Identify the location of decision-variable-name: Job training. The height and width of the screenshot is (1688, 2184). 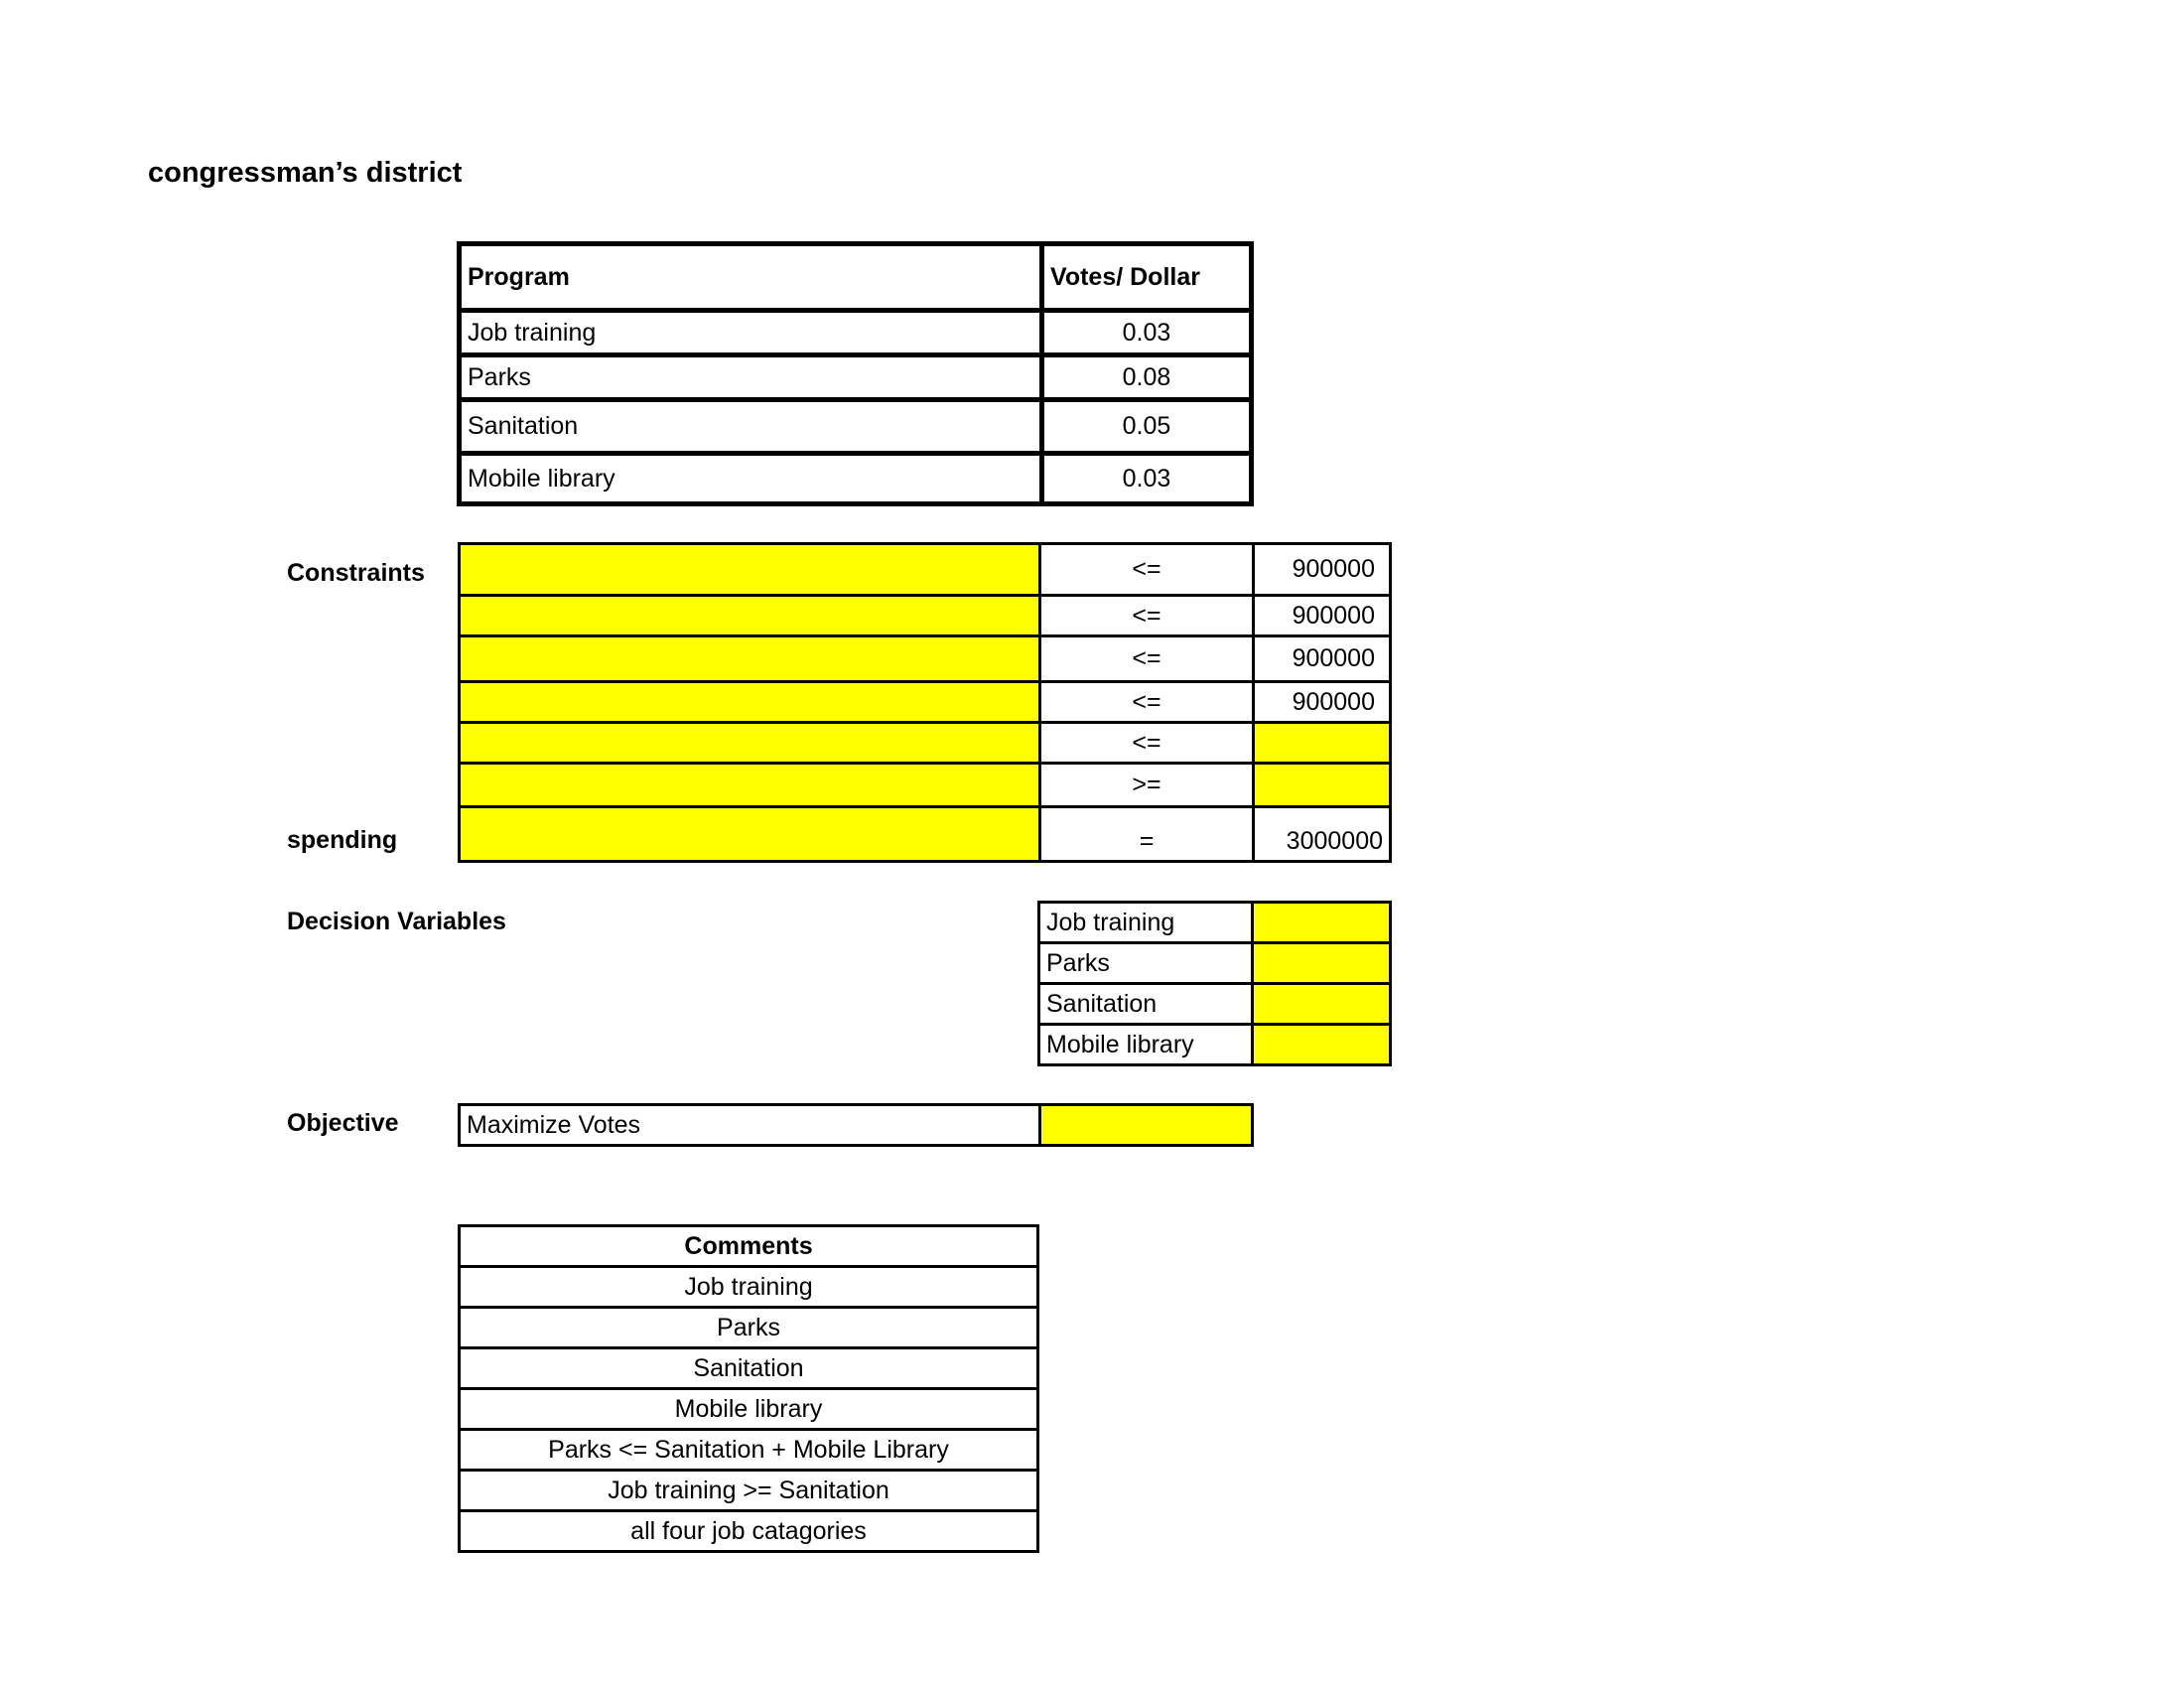
(1145, 922).